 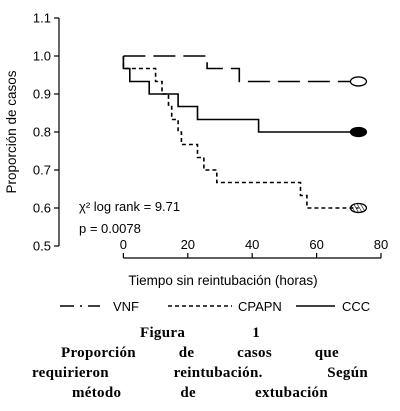 I want to click on p-value-annotation: p = 0.0078, so click(x=110, y=228).